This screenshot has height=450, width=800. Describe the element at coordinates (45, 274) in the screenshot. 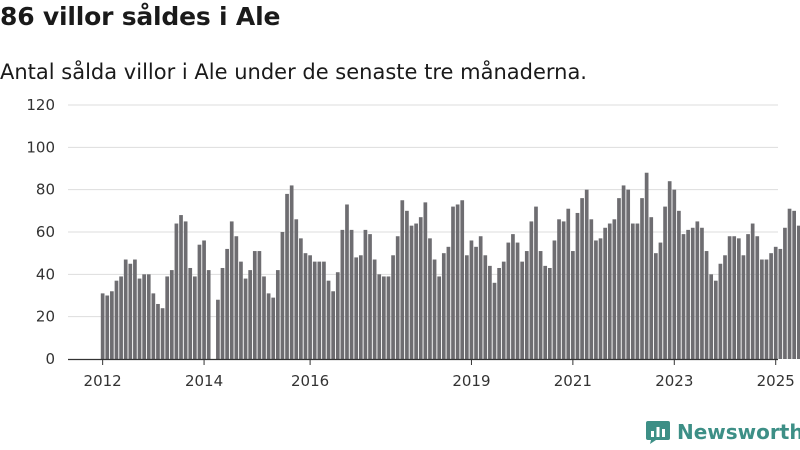

I see `y-tick-label: 40` at that location.